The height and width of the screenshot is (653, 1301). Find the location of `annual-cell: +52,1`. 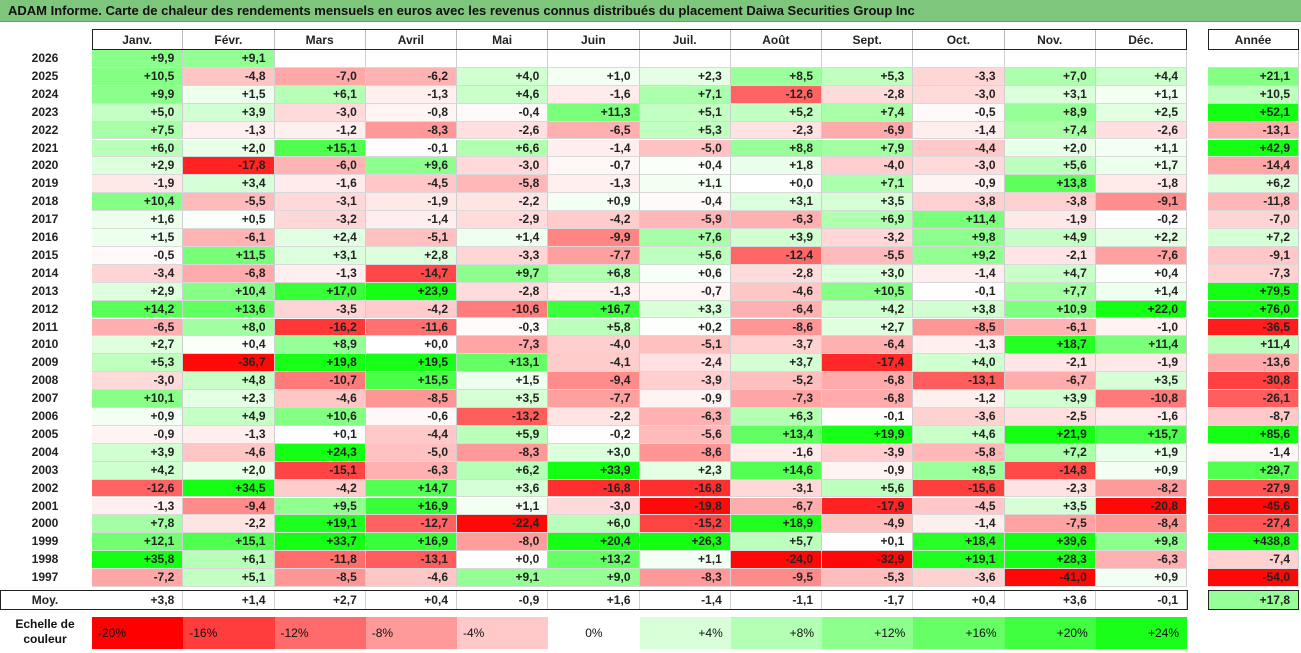

annual-cell: +52,1 is located at coordinates (1253, 112).